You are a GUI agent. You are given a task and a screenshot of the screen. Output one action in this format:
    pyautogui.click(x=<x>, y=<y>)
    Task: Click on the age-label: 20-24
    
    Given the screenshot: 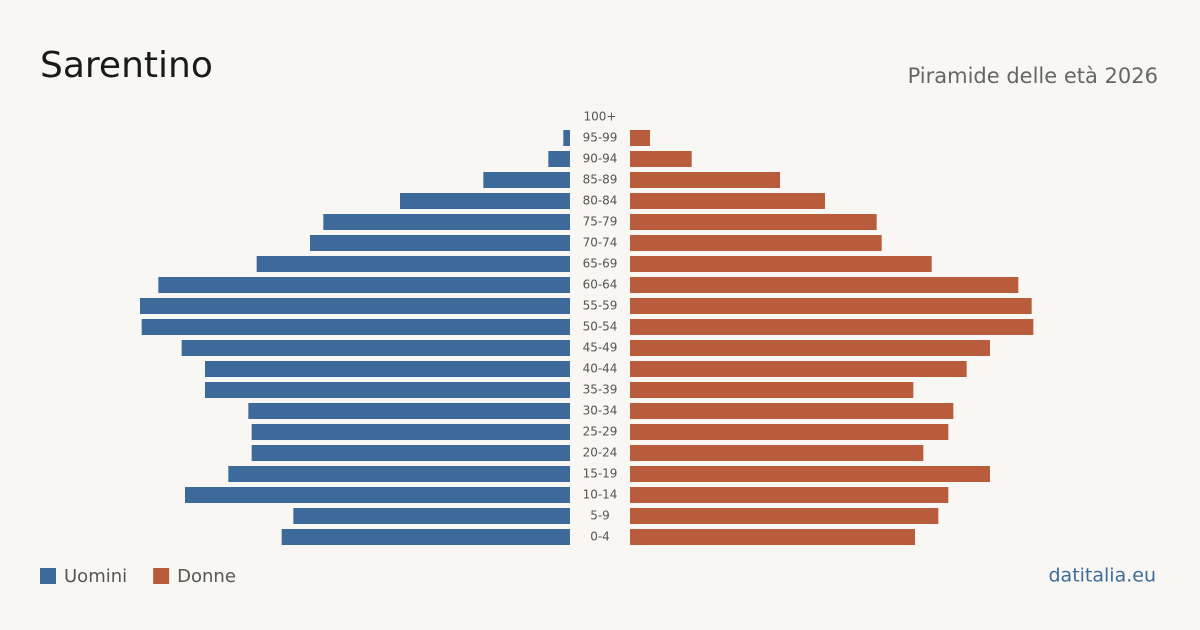 What is the action you would take?
    pyautogui.click(x=600, y=453)
    